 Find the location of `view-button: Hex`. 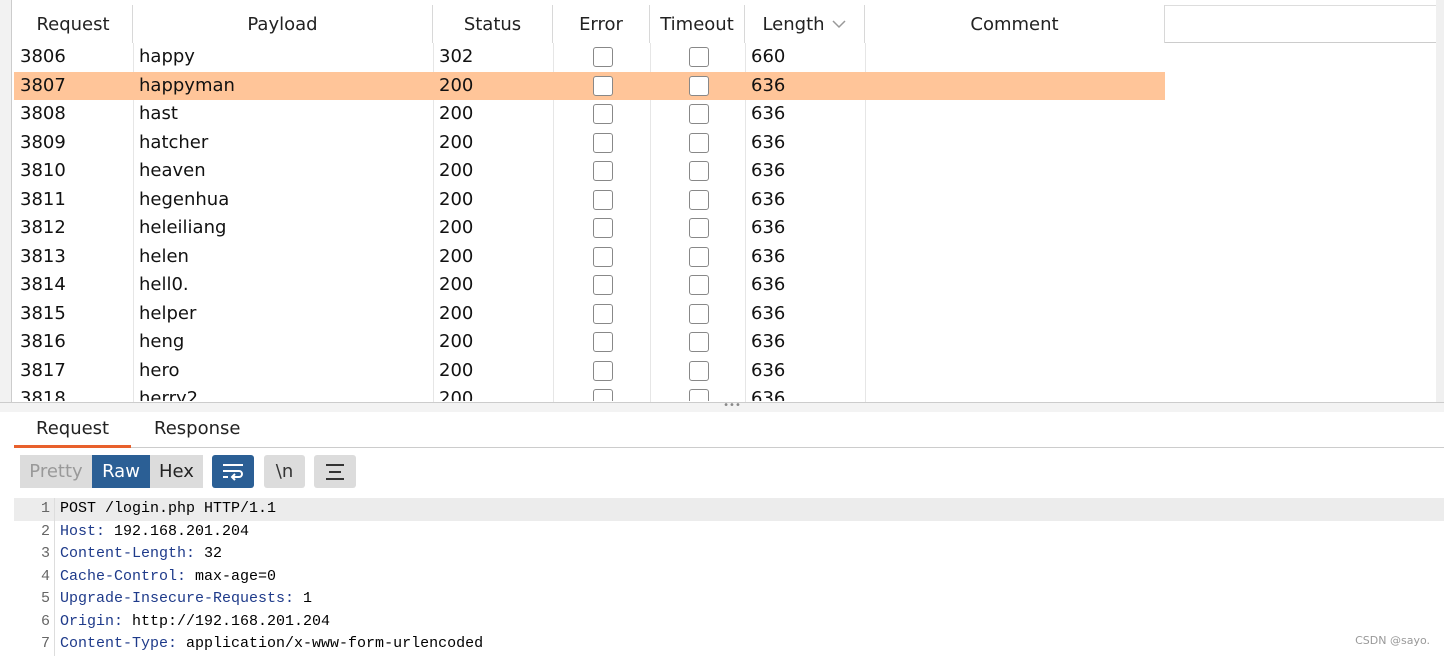

view-button: Hex is located at coordinates (176, 471).